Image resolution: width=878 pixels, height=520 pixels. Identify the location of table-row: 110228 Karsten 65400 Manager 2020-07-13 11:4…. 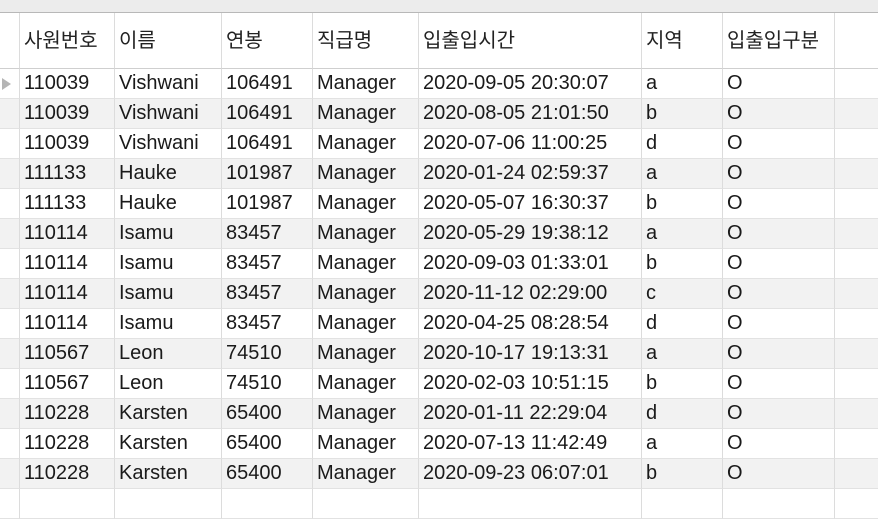
(439, 444).